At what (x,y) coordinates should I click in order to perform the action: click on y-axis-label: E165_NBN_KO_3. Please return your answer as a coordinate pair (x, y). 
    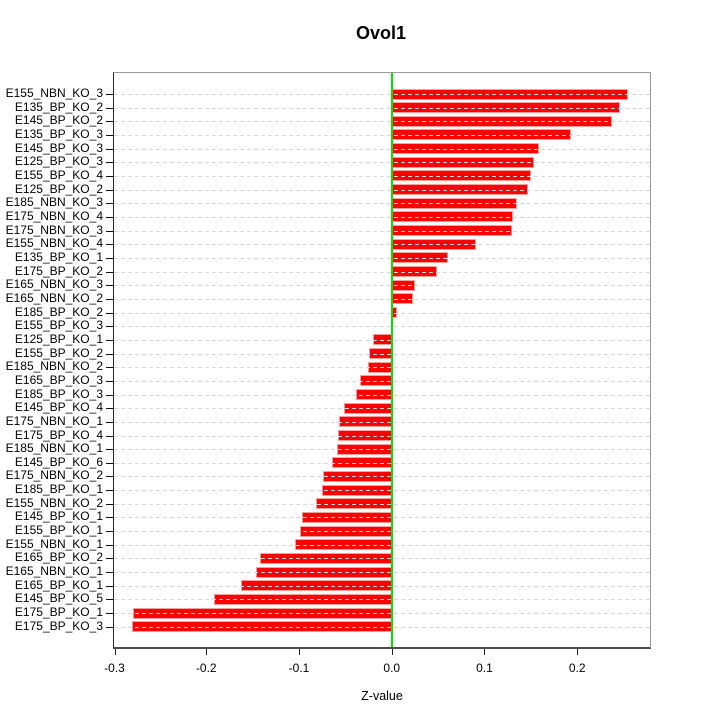
    Looking at the image, I should click on (54, 284).